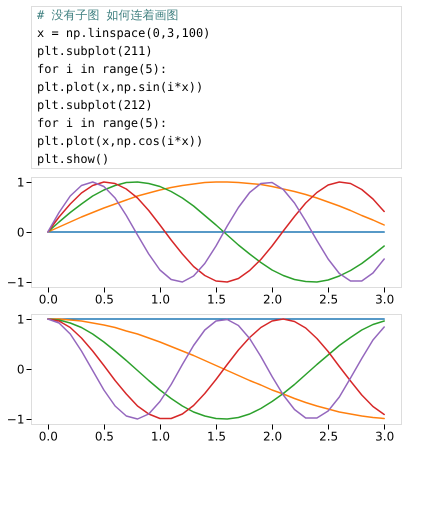 This screenshot has width=437, height=520. Describe the element at coordinates (95, 105) in the screenshot. I see `text: plt.subplot(212)` at that location.